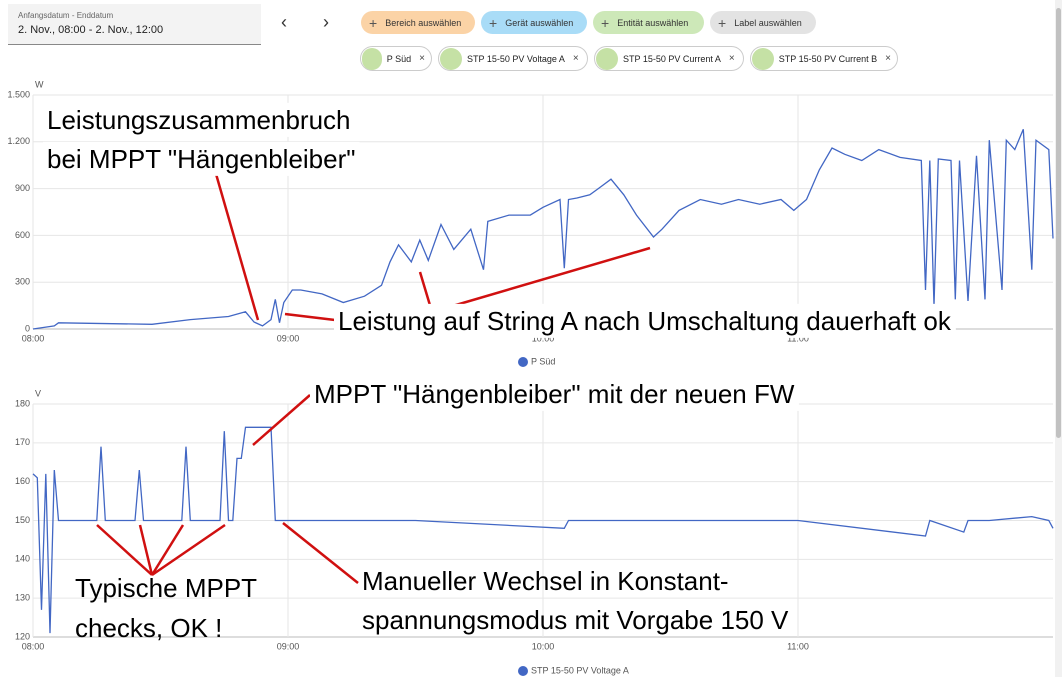 The height and width of the screenshot is (677, 1062). Describe the element at coordinates (66, 15) in the screenshot. I see `date-label: Anfangsdatum - Enddatum` at that location.